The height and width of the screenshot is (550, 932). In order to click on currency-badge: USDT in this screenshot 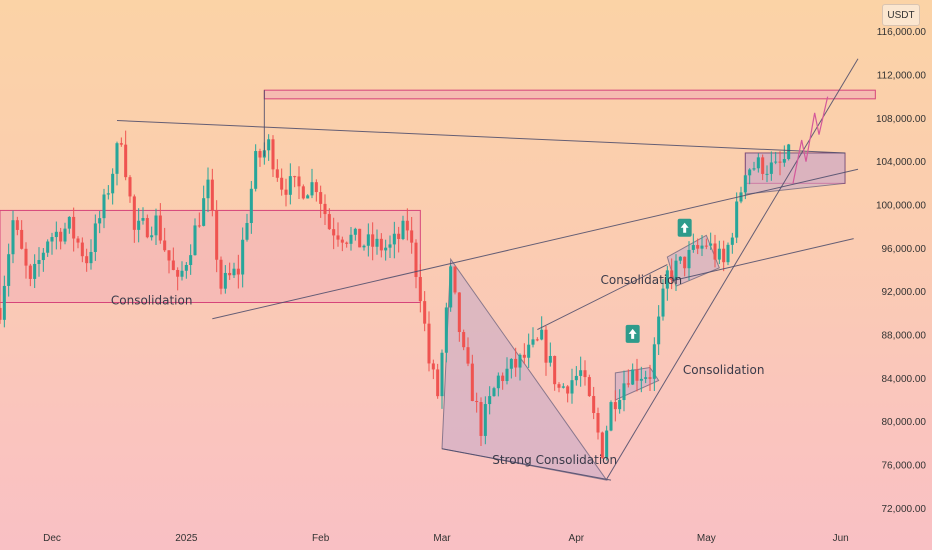, I will do `click(901, 15)`.